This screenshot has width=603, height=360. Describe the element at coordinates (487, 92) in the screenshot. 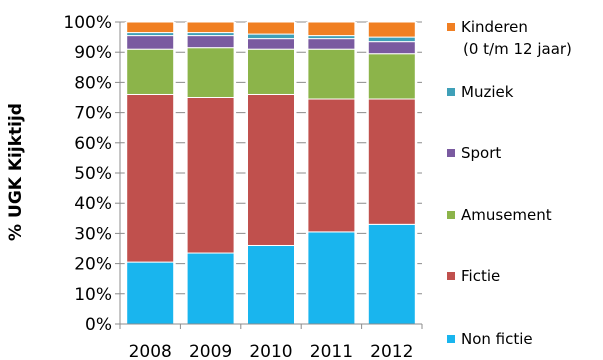

I see `legend-label: Muziek` at that location.